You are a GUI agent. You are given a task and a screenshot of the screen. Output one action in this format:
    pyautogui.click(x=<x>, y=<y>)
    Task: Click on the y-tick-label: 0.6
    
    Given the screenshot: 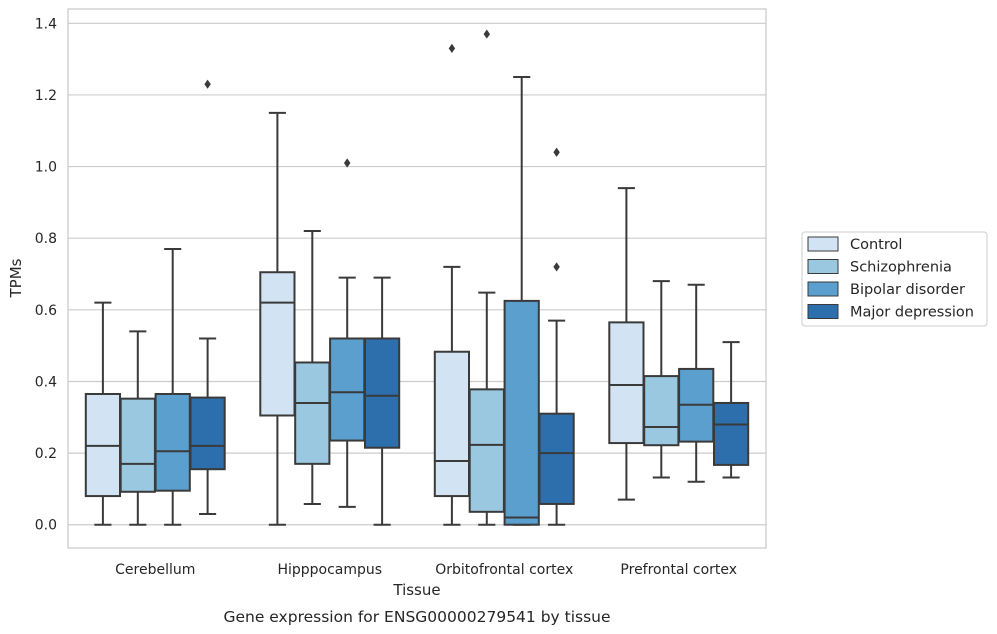 What is the action you would take?
    pyautogui.click(x=46, y=311)
    